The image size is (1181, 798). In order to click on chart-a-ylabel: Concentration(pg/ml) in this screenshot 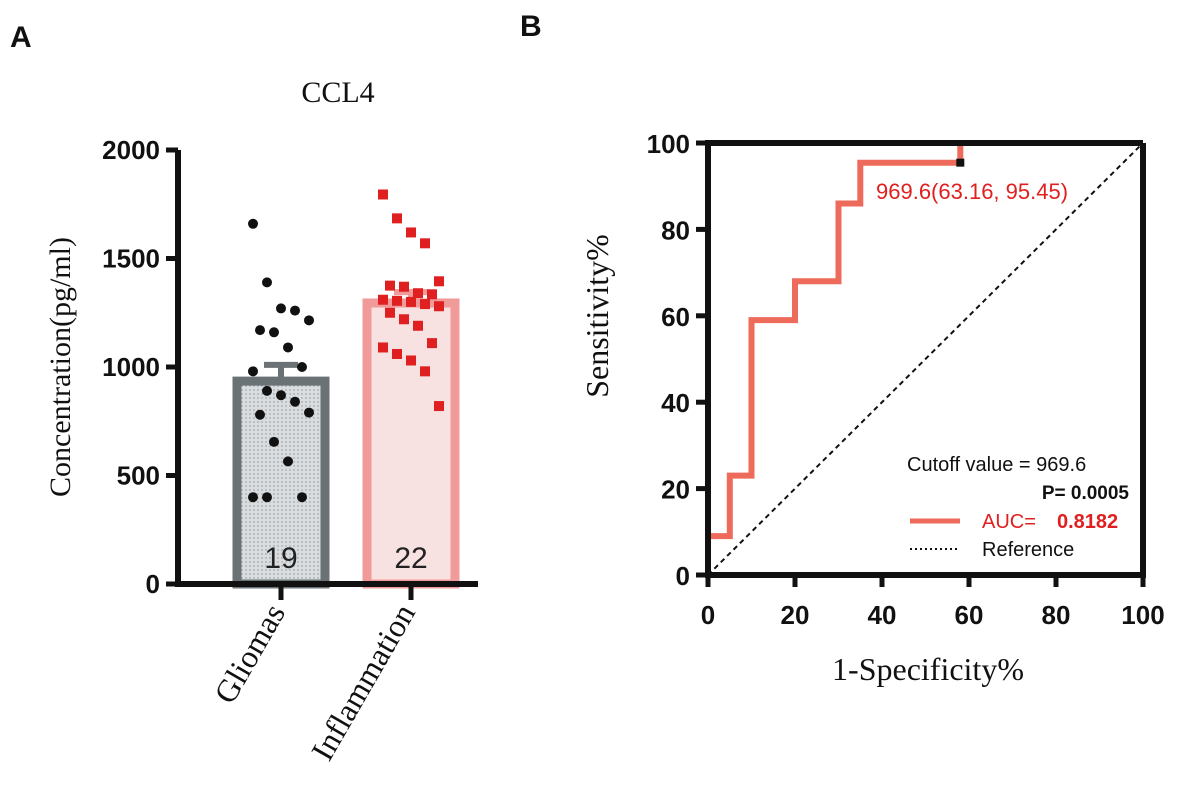, I will do `click(60, 367)`.